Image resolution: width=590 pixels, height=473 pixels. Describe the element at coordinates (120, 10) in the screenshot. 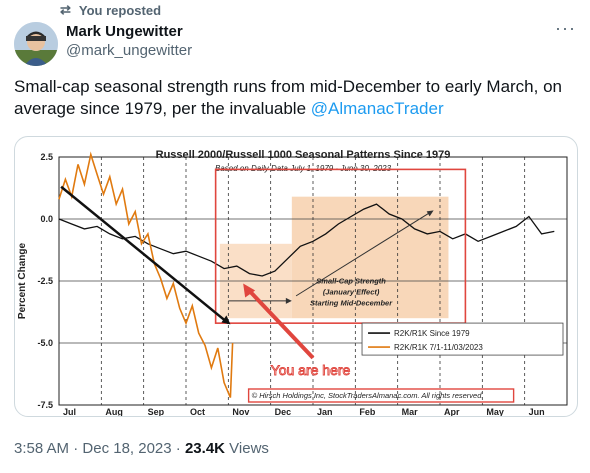

I see `repost-label: You reposted` at that location.